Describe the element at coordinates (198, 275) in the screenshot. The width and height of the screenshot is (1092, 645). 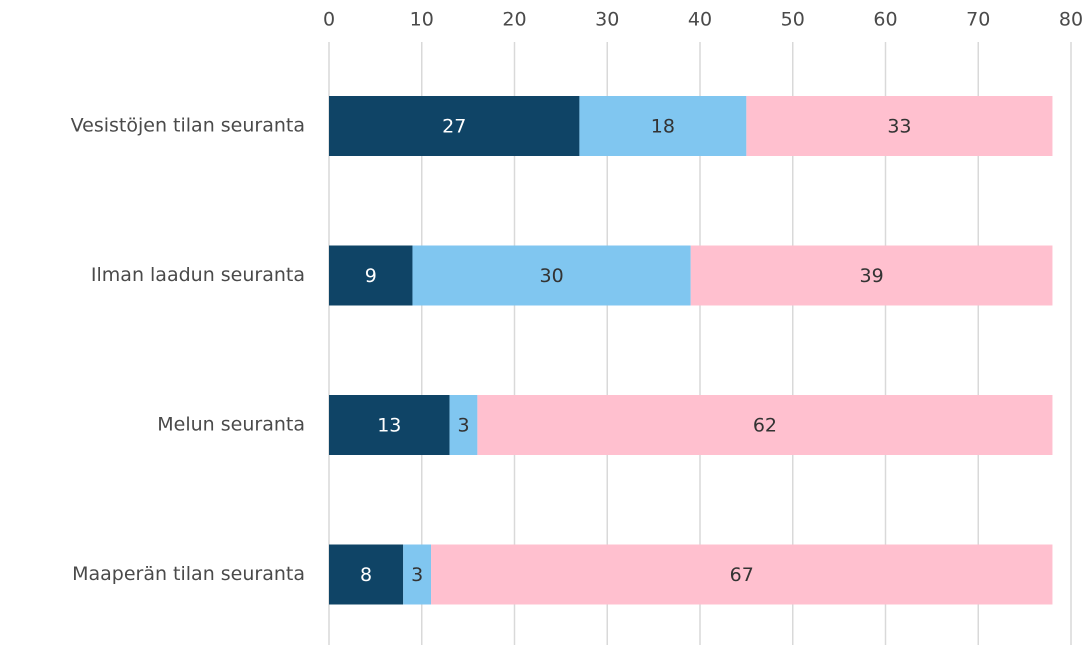
I see `y-tick-label: Ilman laadun seuranta` at that location.